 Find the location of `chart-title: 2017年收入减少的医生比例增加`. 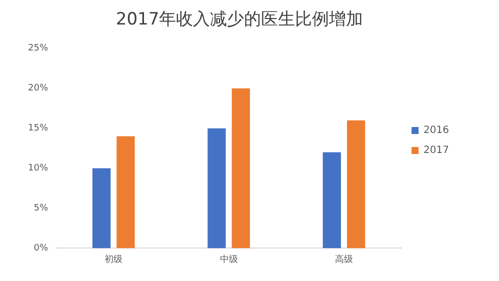

chart-title: 2017年收入减少的医生比例增加 is located at coordinates (240, 20).